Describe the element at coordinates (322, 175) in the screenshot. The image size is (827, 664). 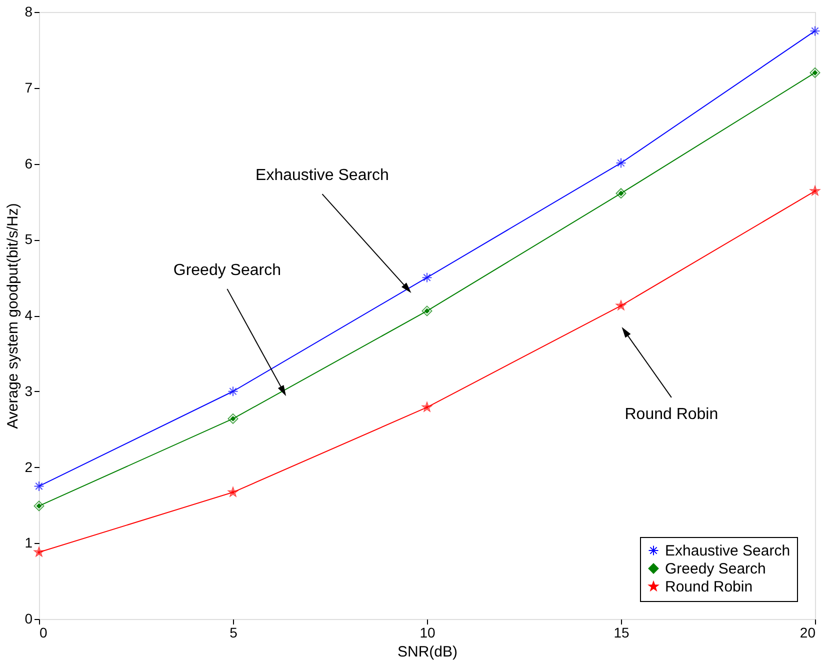
I see `annotation: Exhaustive Search` at that location.